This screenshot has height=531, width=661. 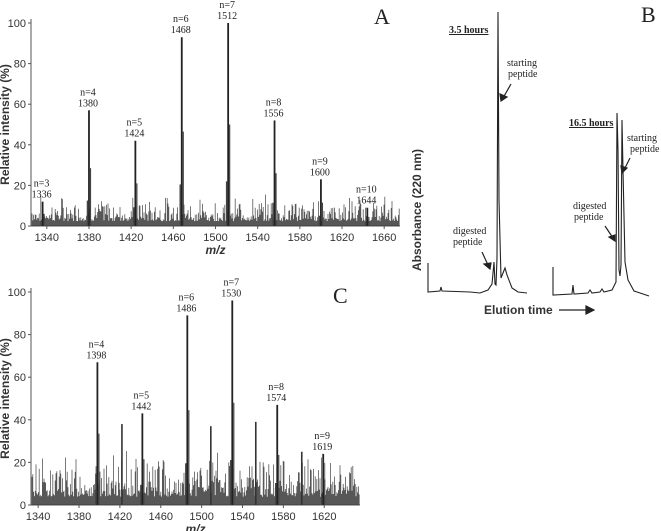 What do you see at coordinates (382, 16) in the screenshot?
I see `panel-a-label: A` at bounding box center [382, 16].